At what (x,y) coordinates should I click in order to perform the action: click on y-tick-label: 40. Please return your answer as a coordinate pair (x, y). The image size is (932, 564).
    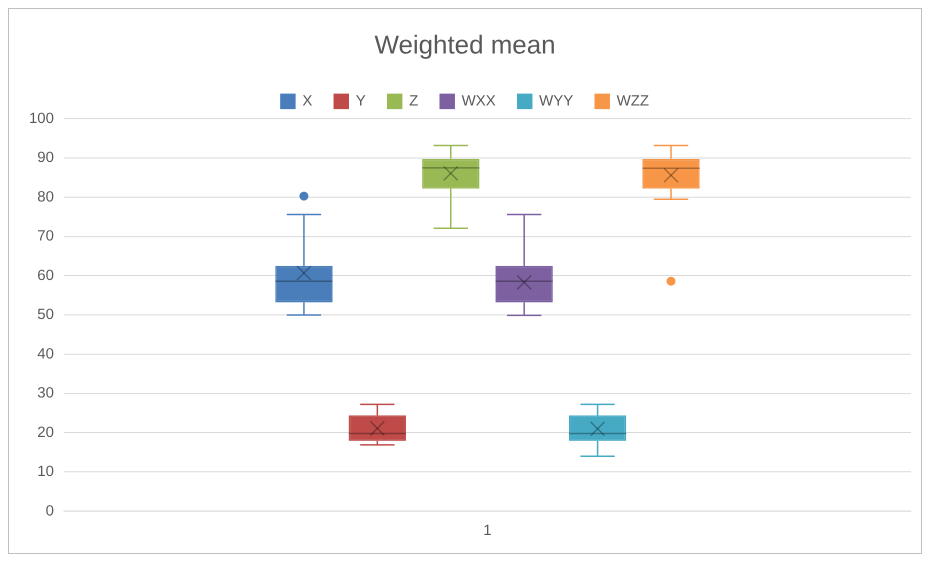
    Looking at the image, I should click on (45, 353).